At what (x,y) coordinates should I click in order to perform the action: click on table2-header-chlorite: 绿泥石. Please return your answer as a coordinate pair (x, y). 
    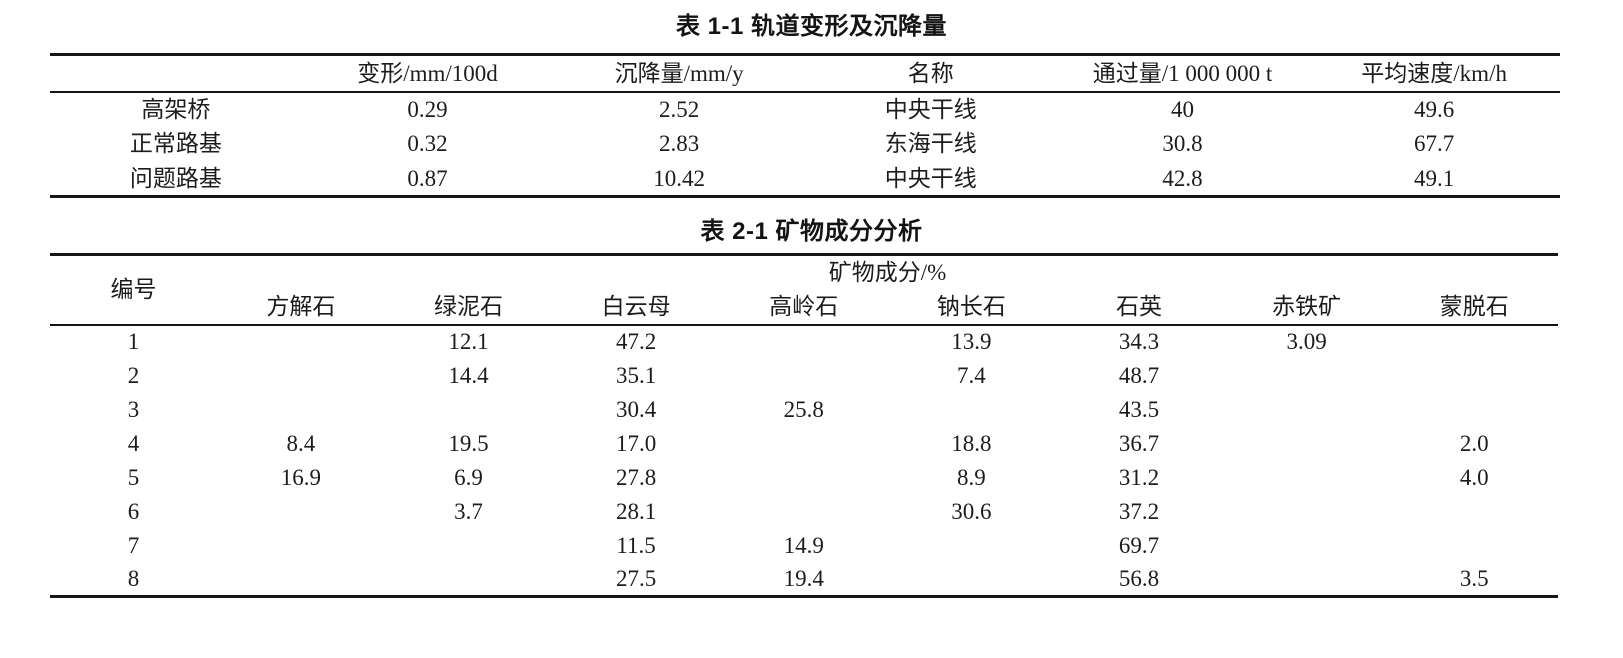
    Looking at the image, I should click on (468, 306).